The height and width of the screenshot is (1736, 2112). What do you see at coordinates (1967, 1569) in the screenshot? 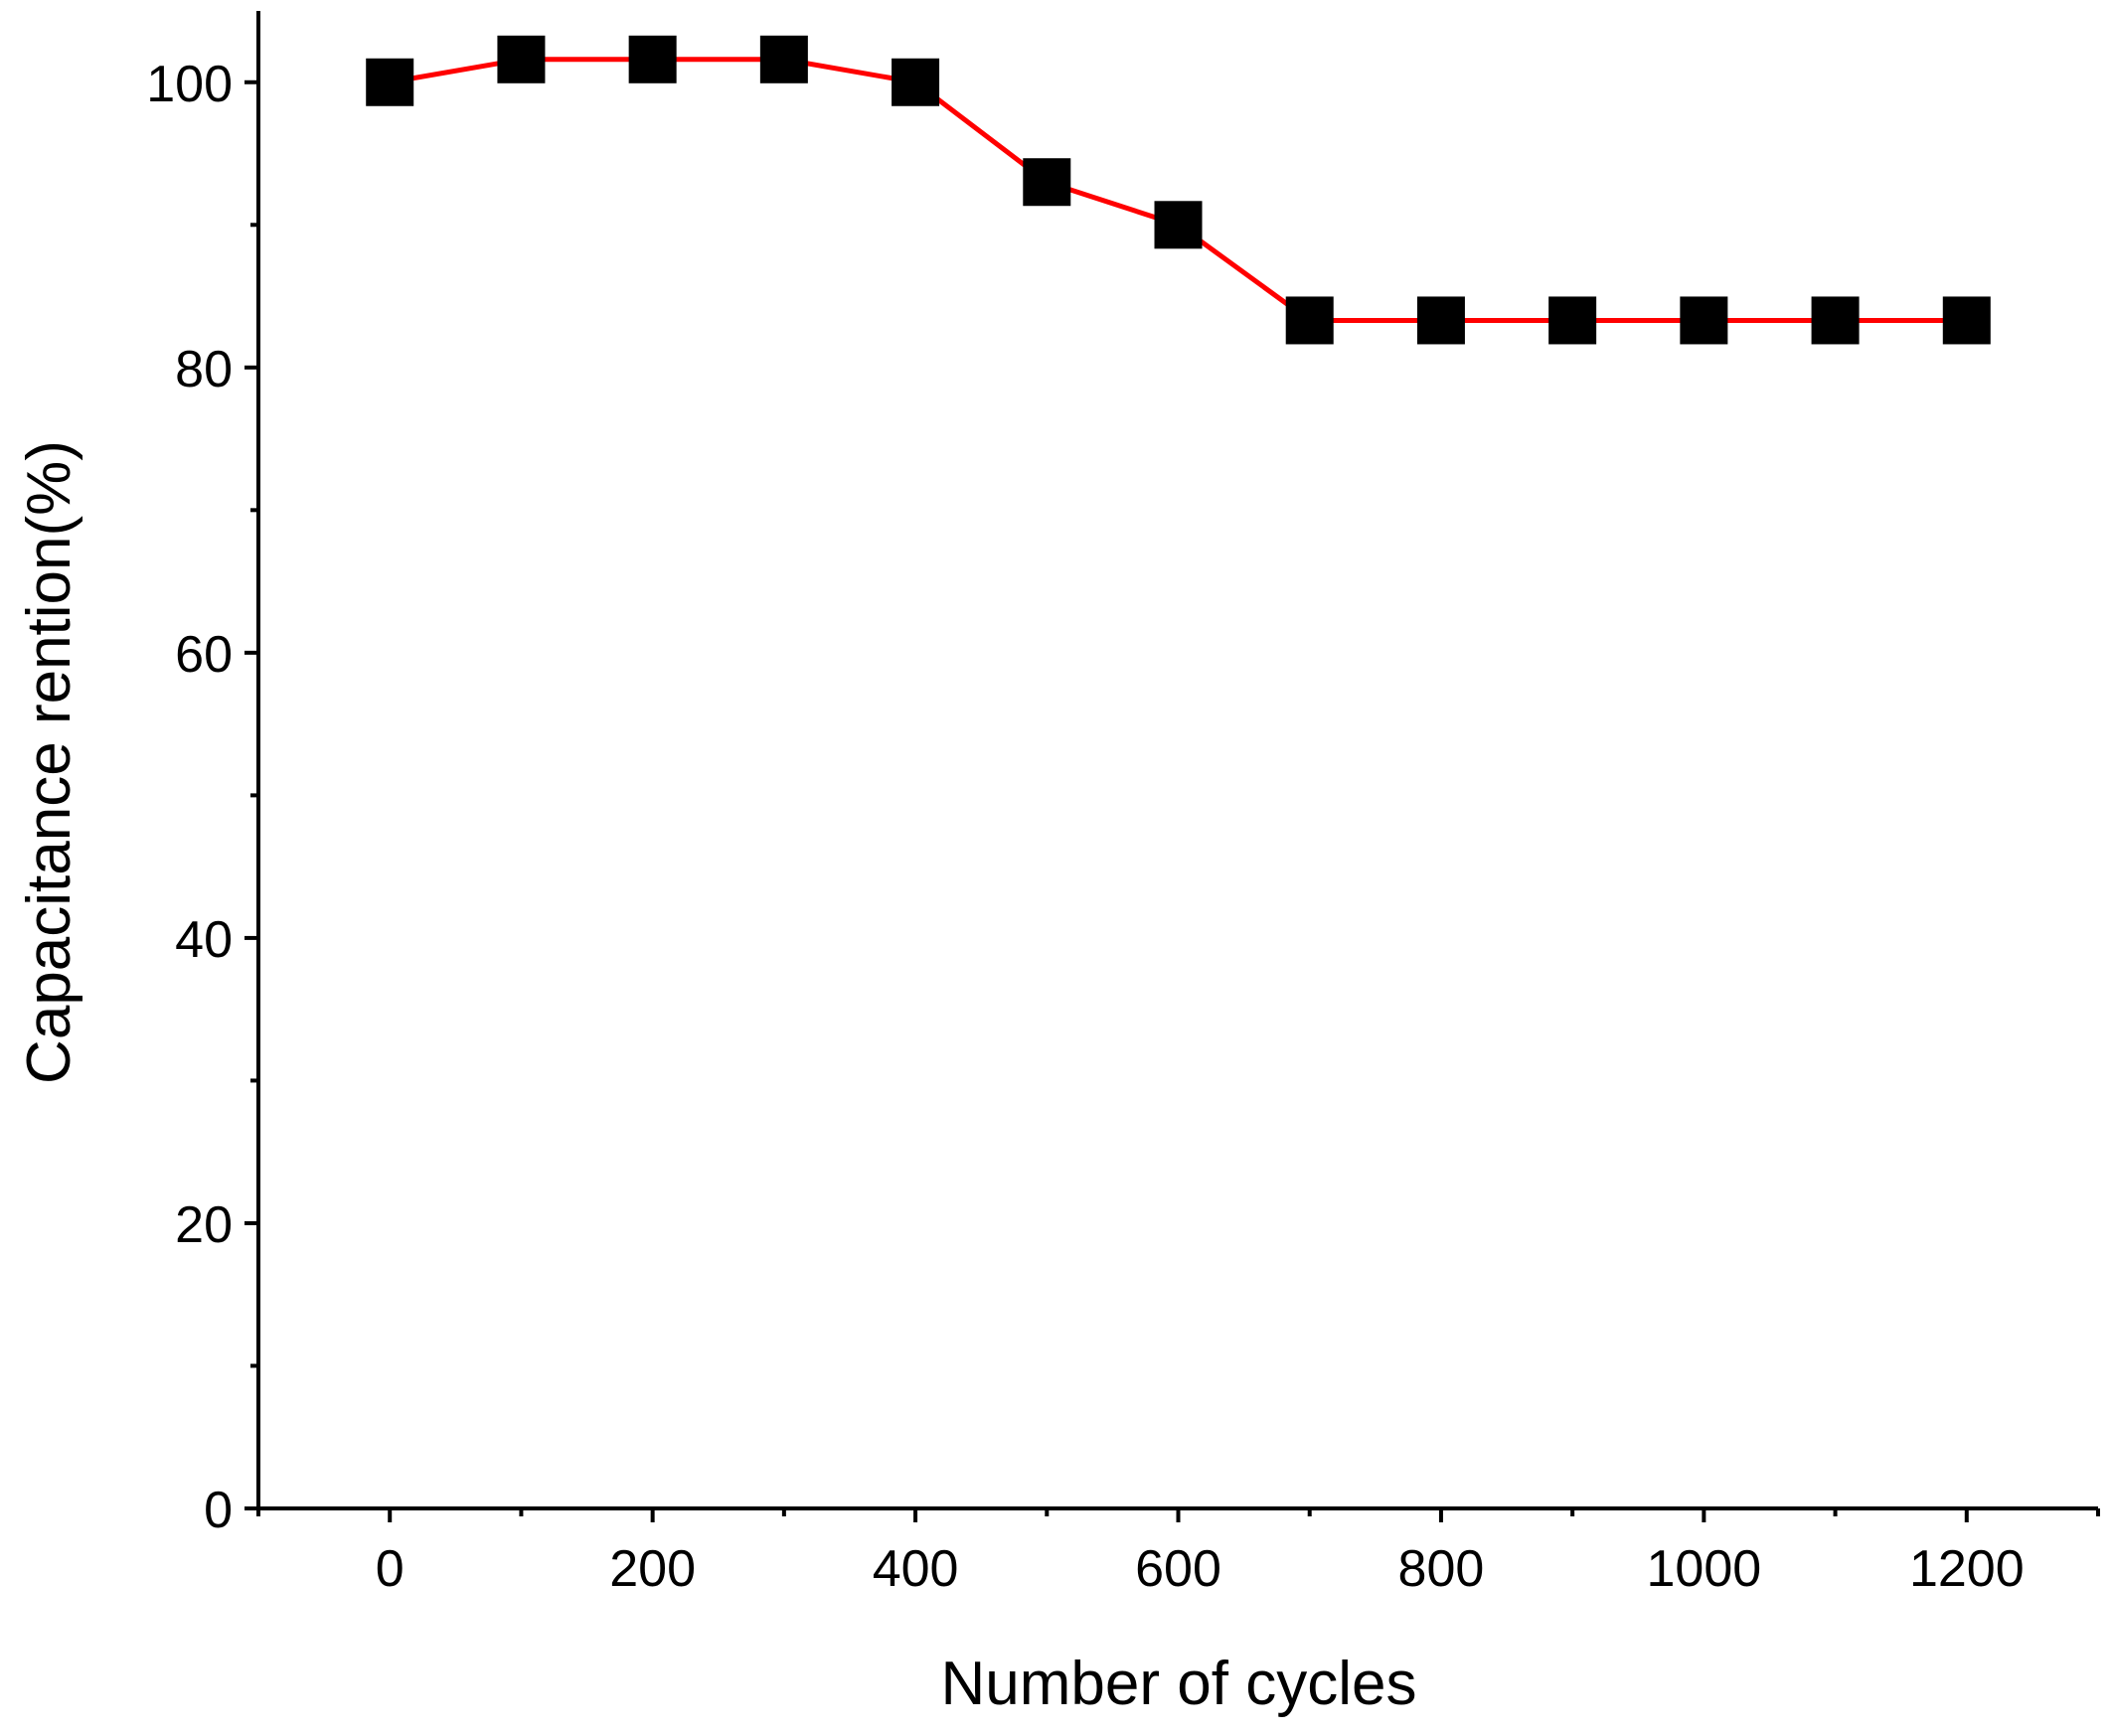
I see `x-tick-label: 1200` at bounding box center [1967, 1569].